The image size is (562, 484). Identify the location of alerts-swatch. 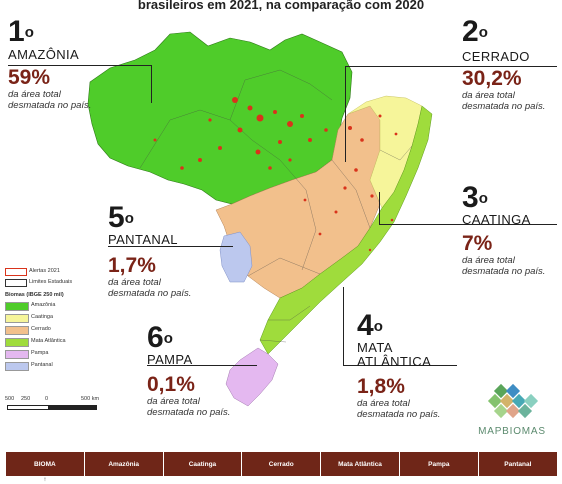
(16, 272).